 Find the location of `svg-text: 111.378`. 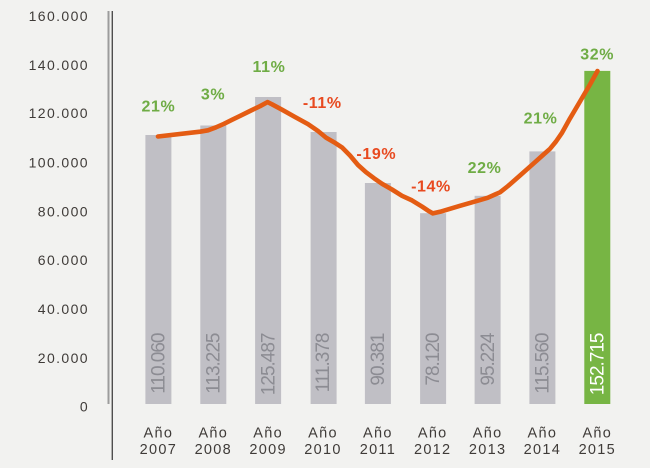

svg-text: 111.378 is located at coordinates (323, 362).